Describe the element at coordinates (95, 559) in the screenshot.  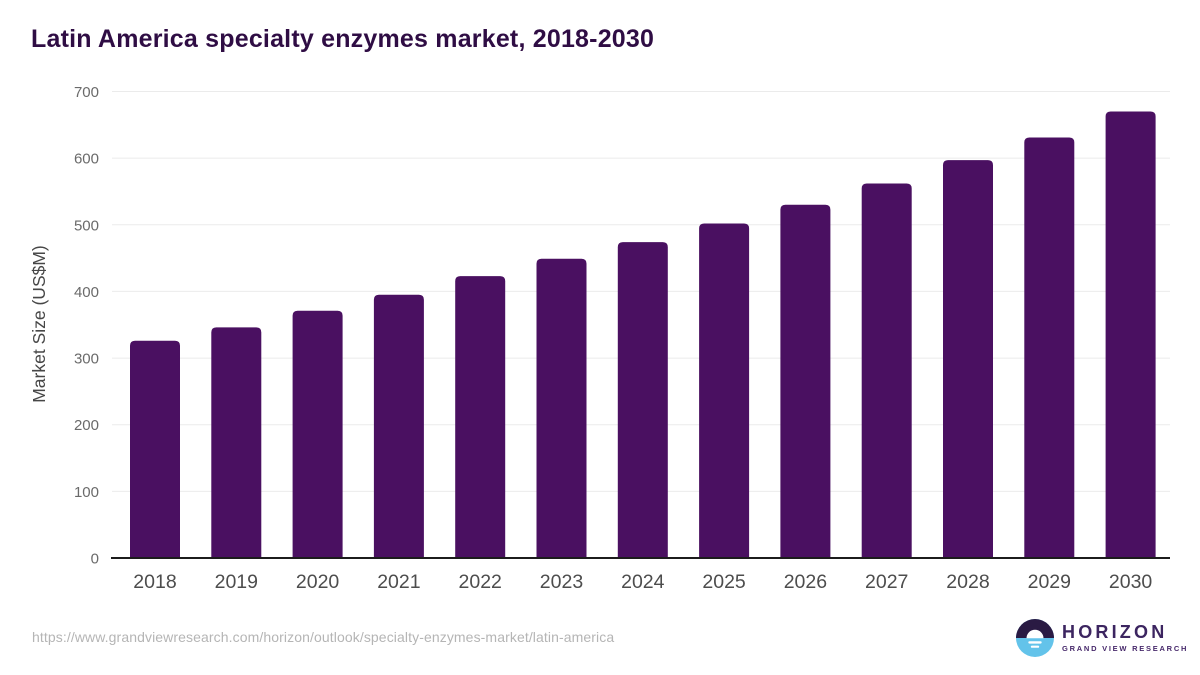
I see `y-tick-label-0: 0` at that location.